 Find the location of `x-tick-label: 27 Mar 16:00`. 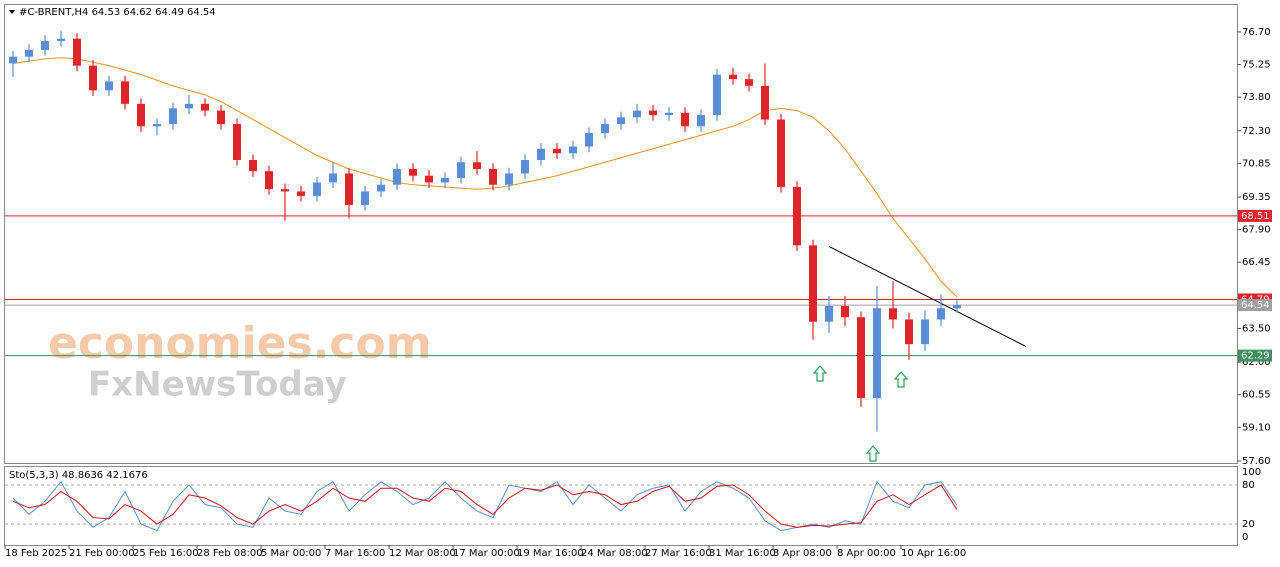

x-tick-label: 27 Mar 16:00 is located at coordinates (678, 553).